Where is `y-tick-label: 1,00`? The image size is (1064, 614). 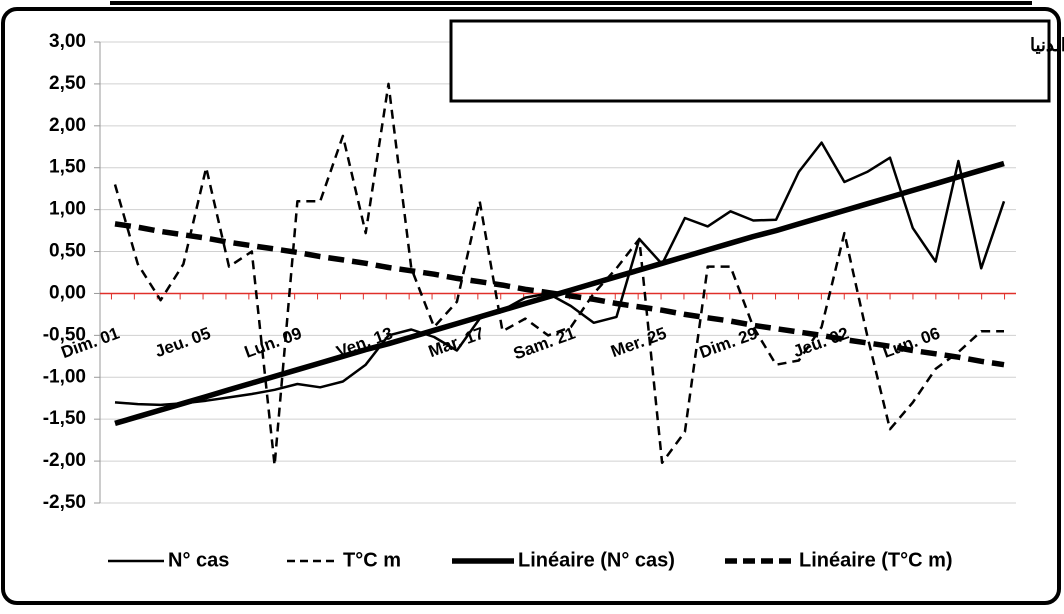 y-tick-label: 1,00 is located at coordinates (67, 209).